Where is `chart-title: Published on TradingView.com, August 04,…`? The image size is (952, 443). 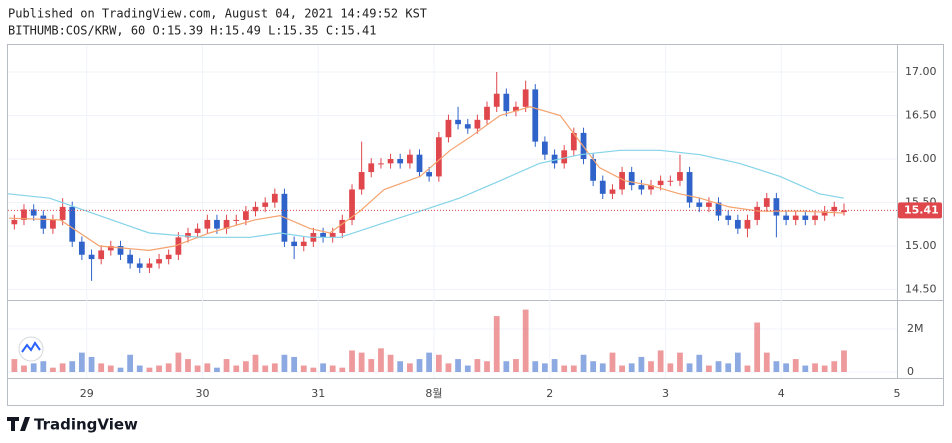 chart-title: Published on TradingView.com, August 04,… is located at coordinates (217, 14).